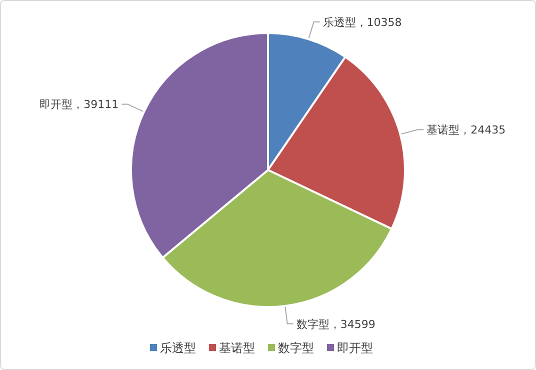 The image size is (536, 370). What do you see at coordinates (178, 348) in the screenshot?
I see `legend-label: 乐透型` at bounding box center [178, 348].